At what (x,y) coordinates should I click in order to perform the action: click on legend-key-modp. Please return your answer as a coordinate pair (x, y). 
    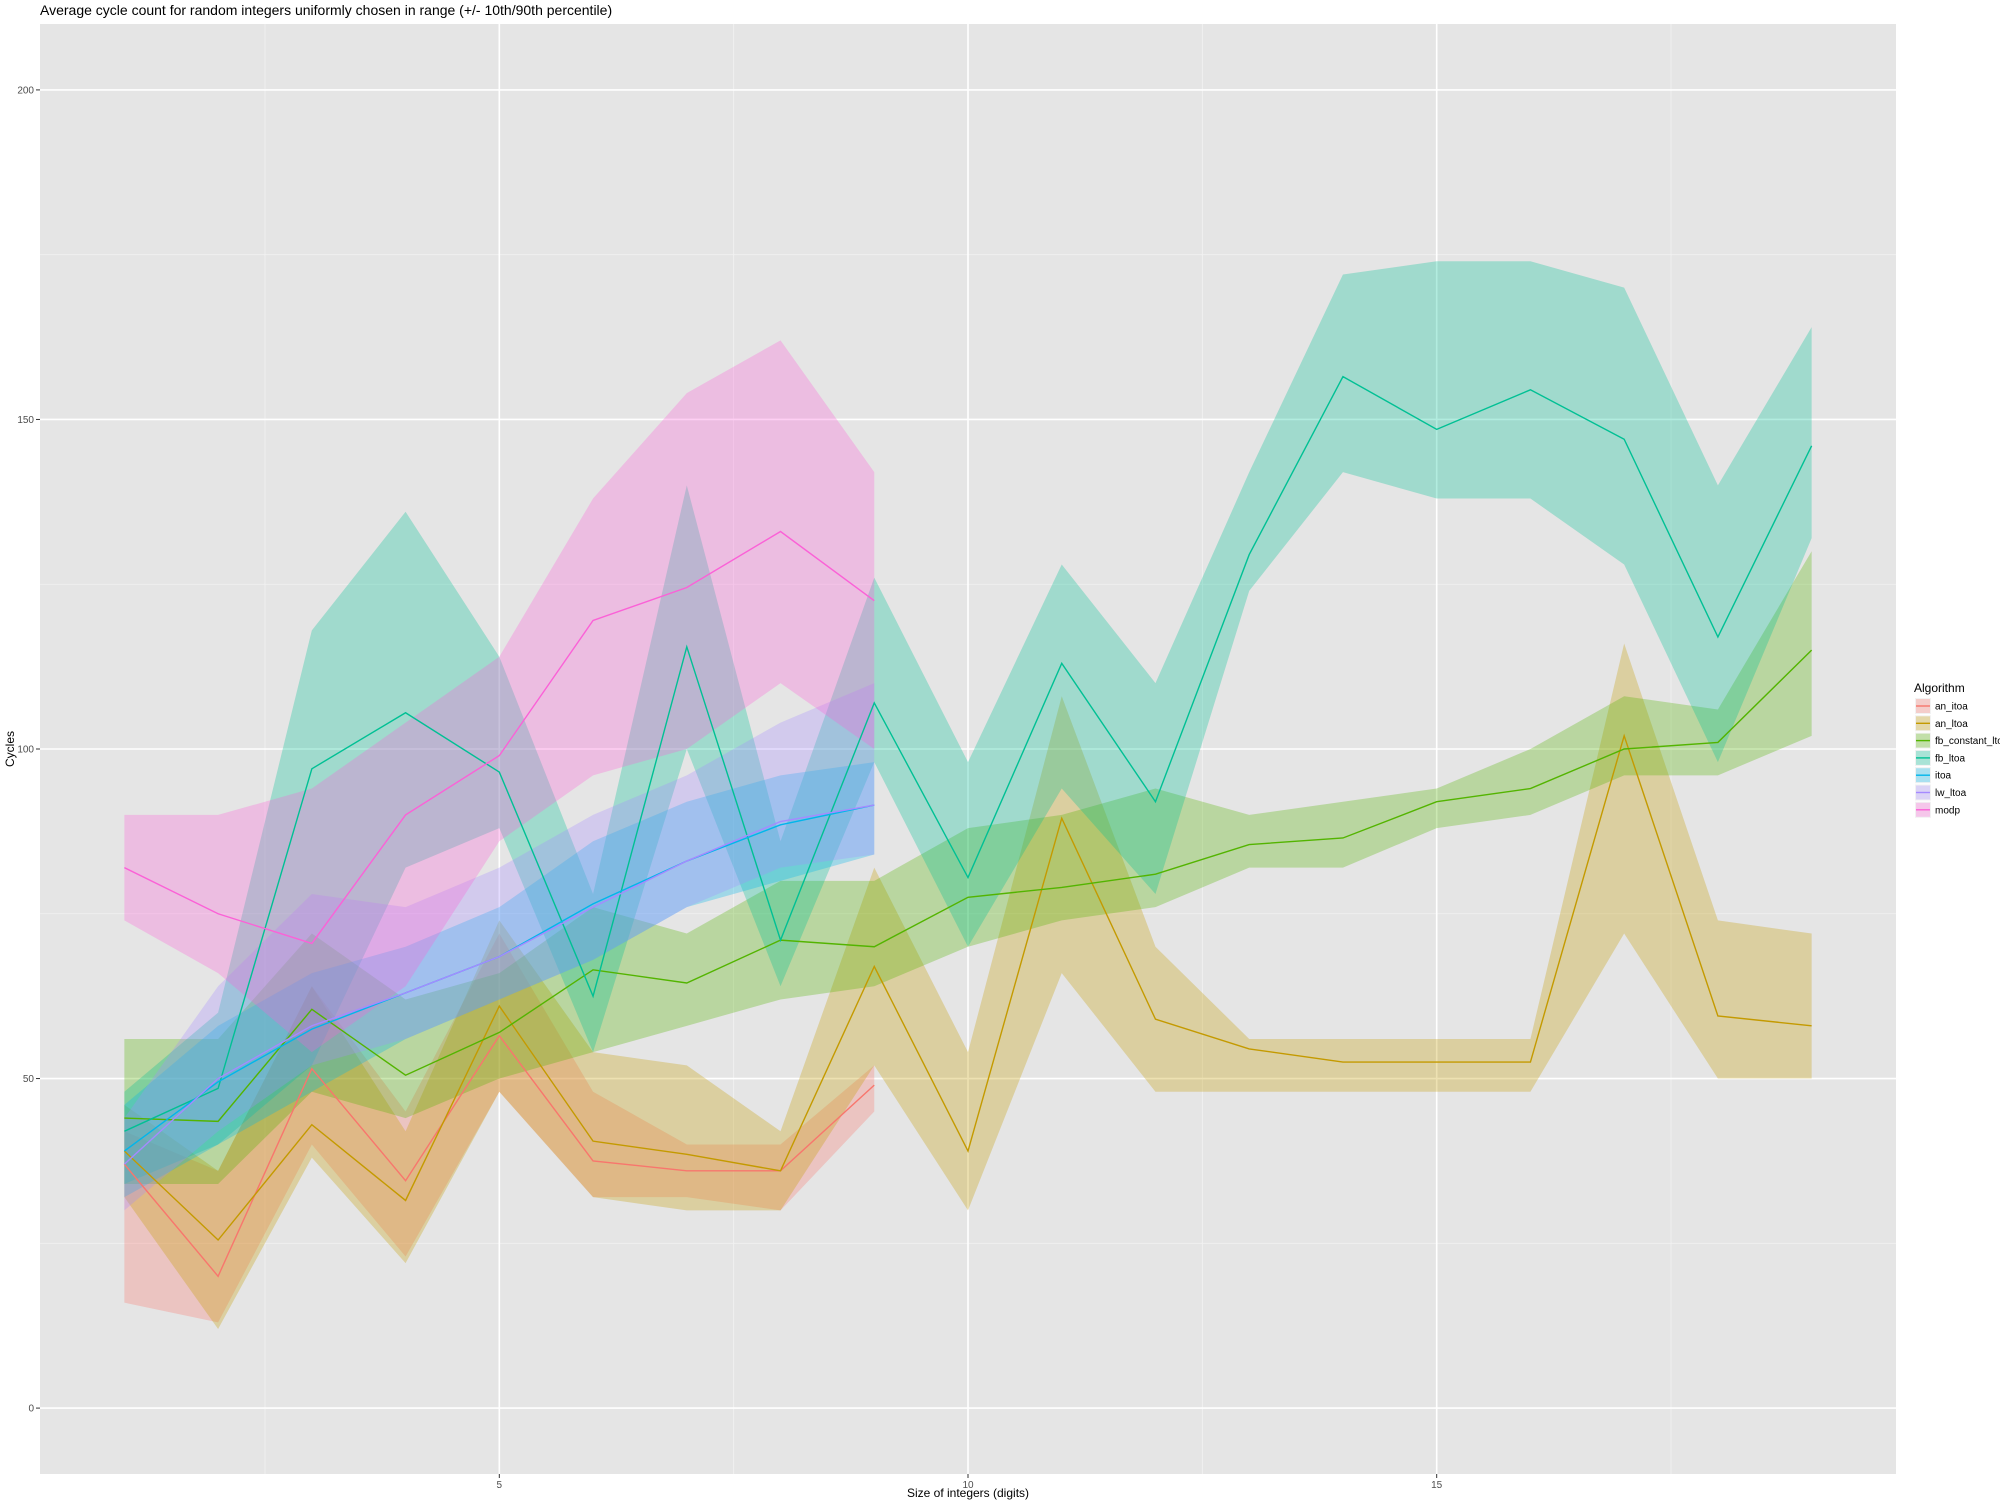
    Looking at the image, I should click on (1923, 809).